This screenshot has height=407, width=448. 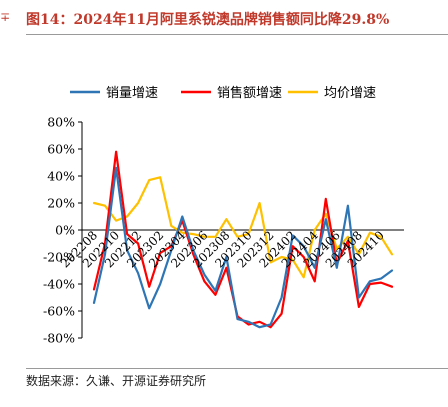 I want to click on y-tick-label: 20%, so click(x=61, y=203).